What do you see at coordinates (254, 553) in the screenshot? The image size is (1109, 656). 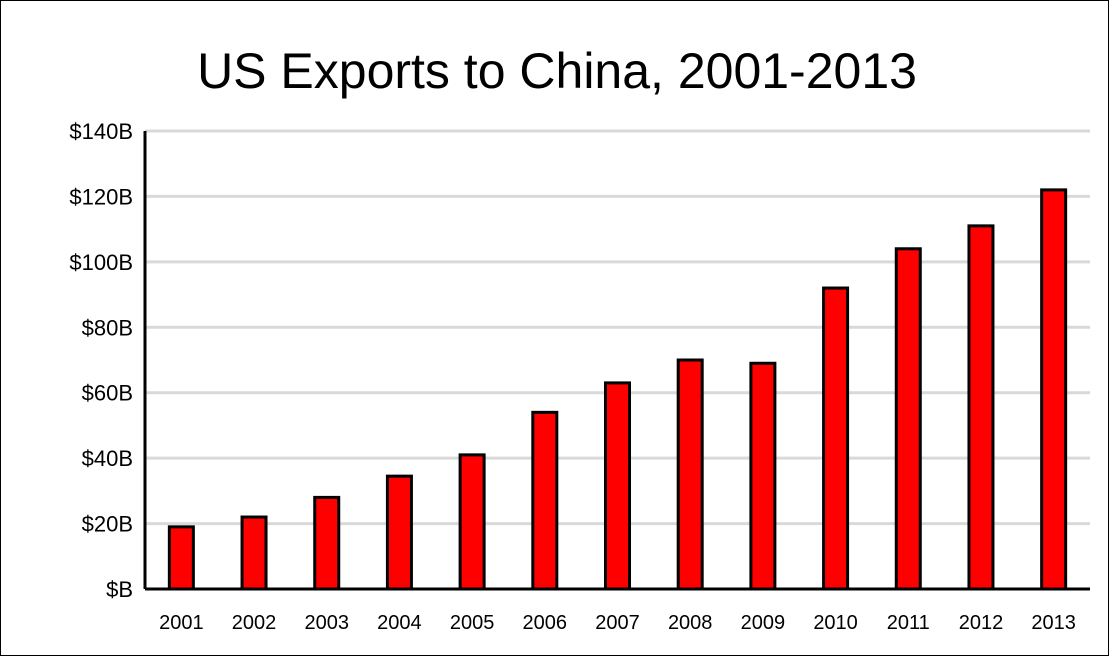 I see `bar-2002` at bounding box center [254, 553].